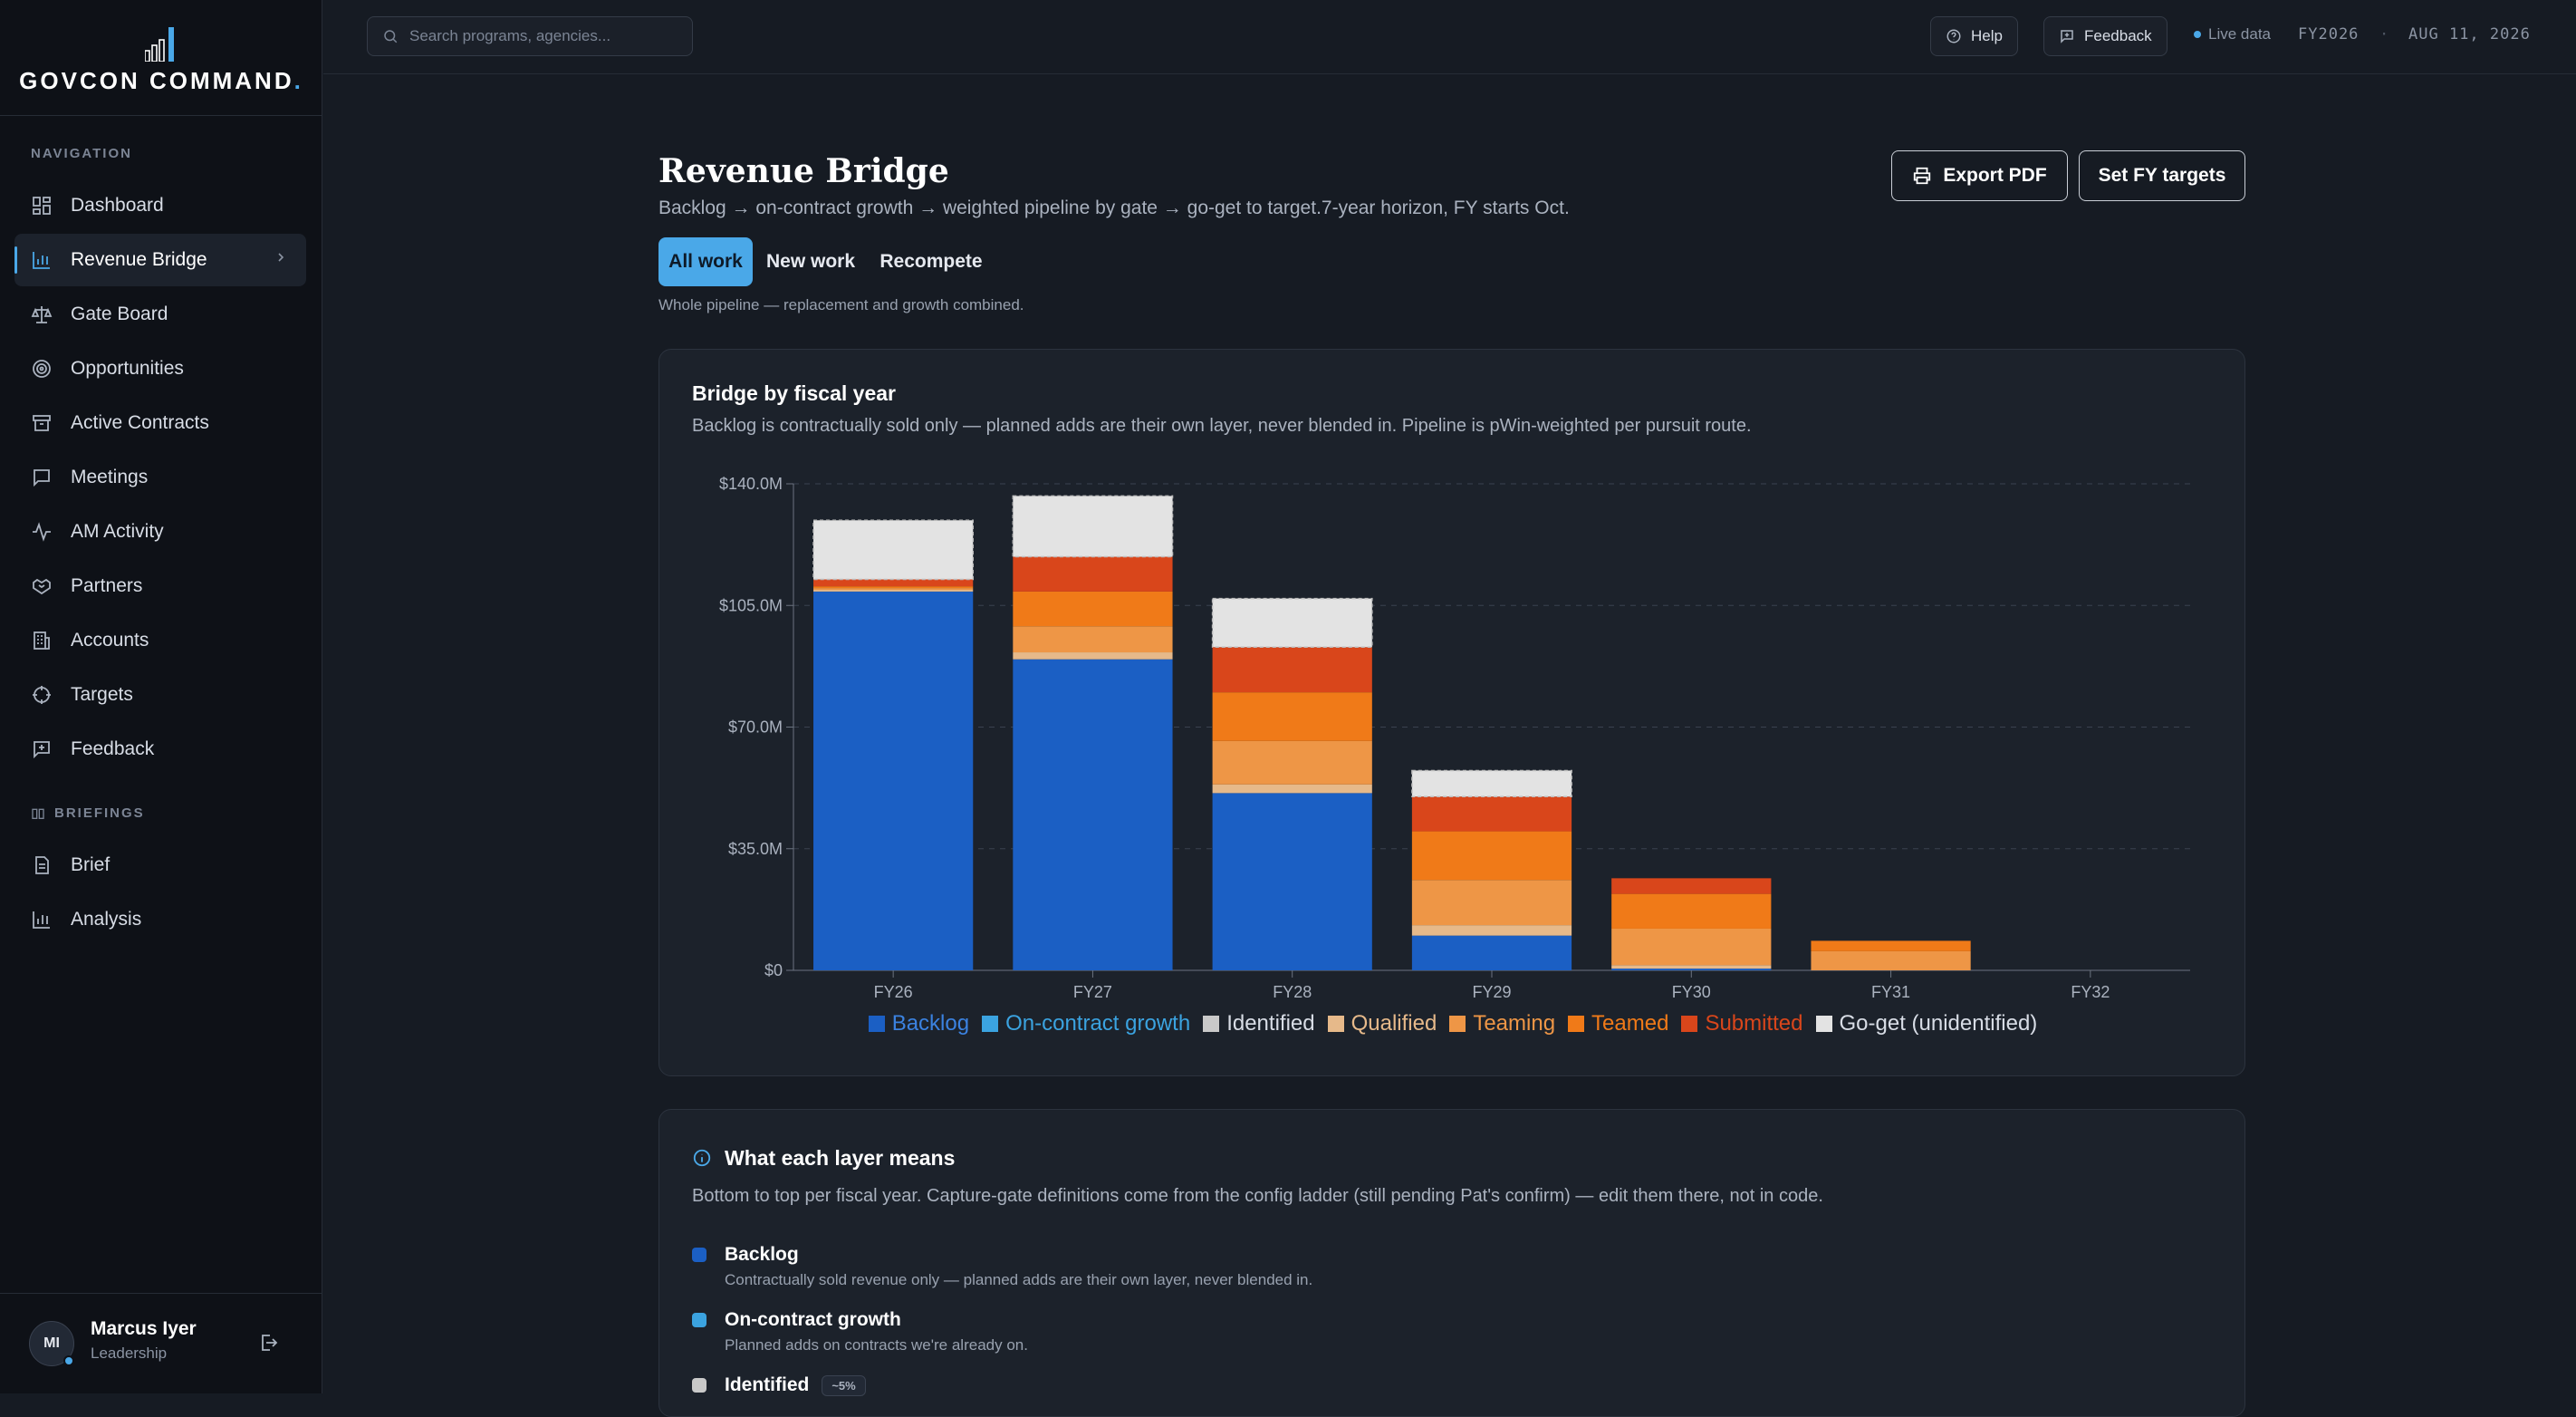 The height and width of the screenshot is (1417, 2576). What do you see at coordinates (41, 920) in the screenshot?
I see `bar-chart-icon` at bounding box center [41, 920].